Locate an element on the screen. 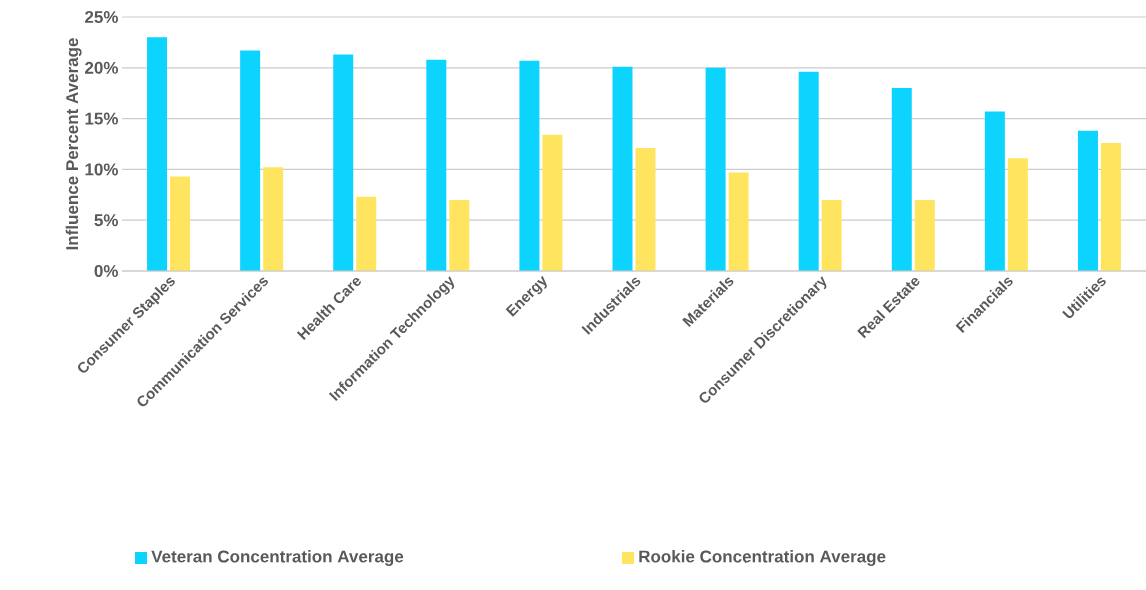  legend-label: Rookie Concentration Average is located at coordinates (762, 558).